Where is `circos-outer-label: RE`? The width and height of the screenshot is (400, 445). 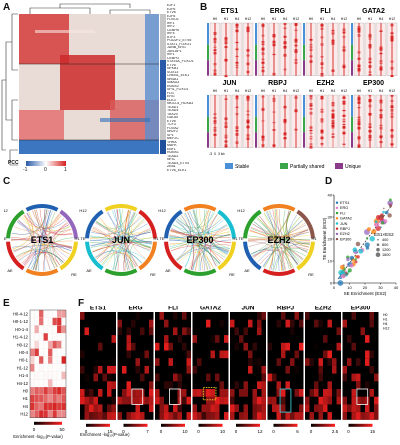 circos-outer-label: RE is located at coordinates (311, 274).